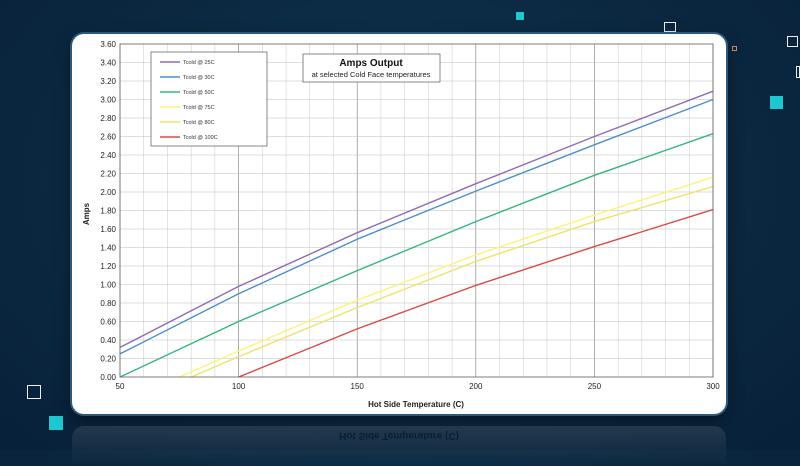 Image resolution: width=800 pixels, height=466 pixels. What do you see at coordinates (108, 44) in the screenshot?
I see `y-tick-label: 3.60` at bounding box center [108, 44].